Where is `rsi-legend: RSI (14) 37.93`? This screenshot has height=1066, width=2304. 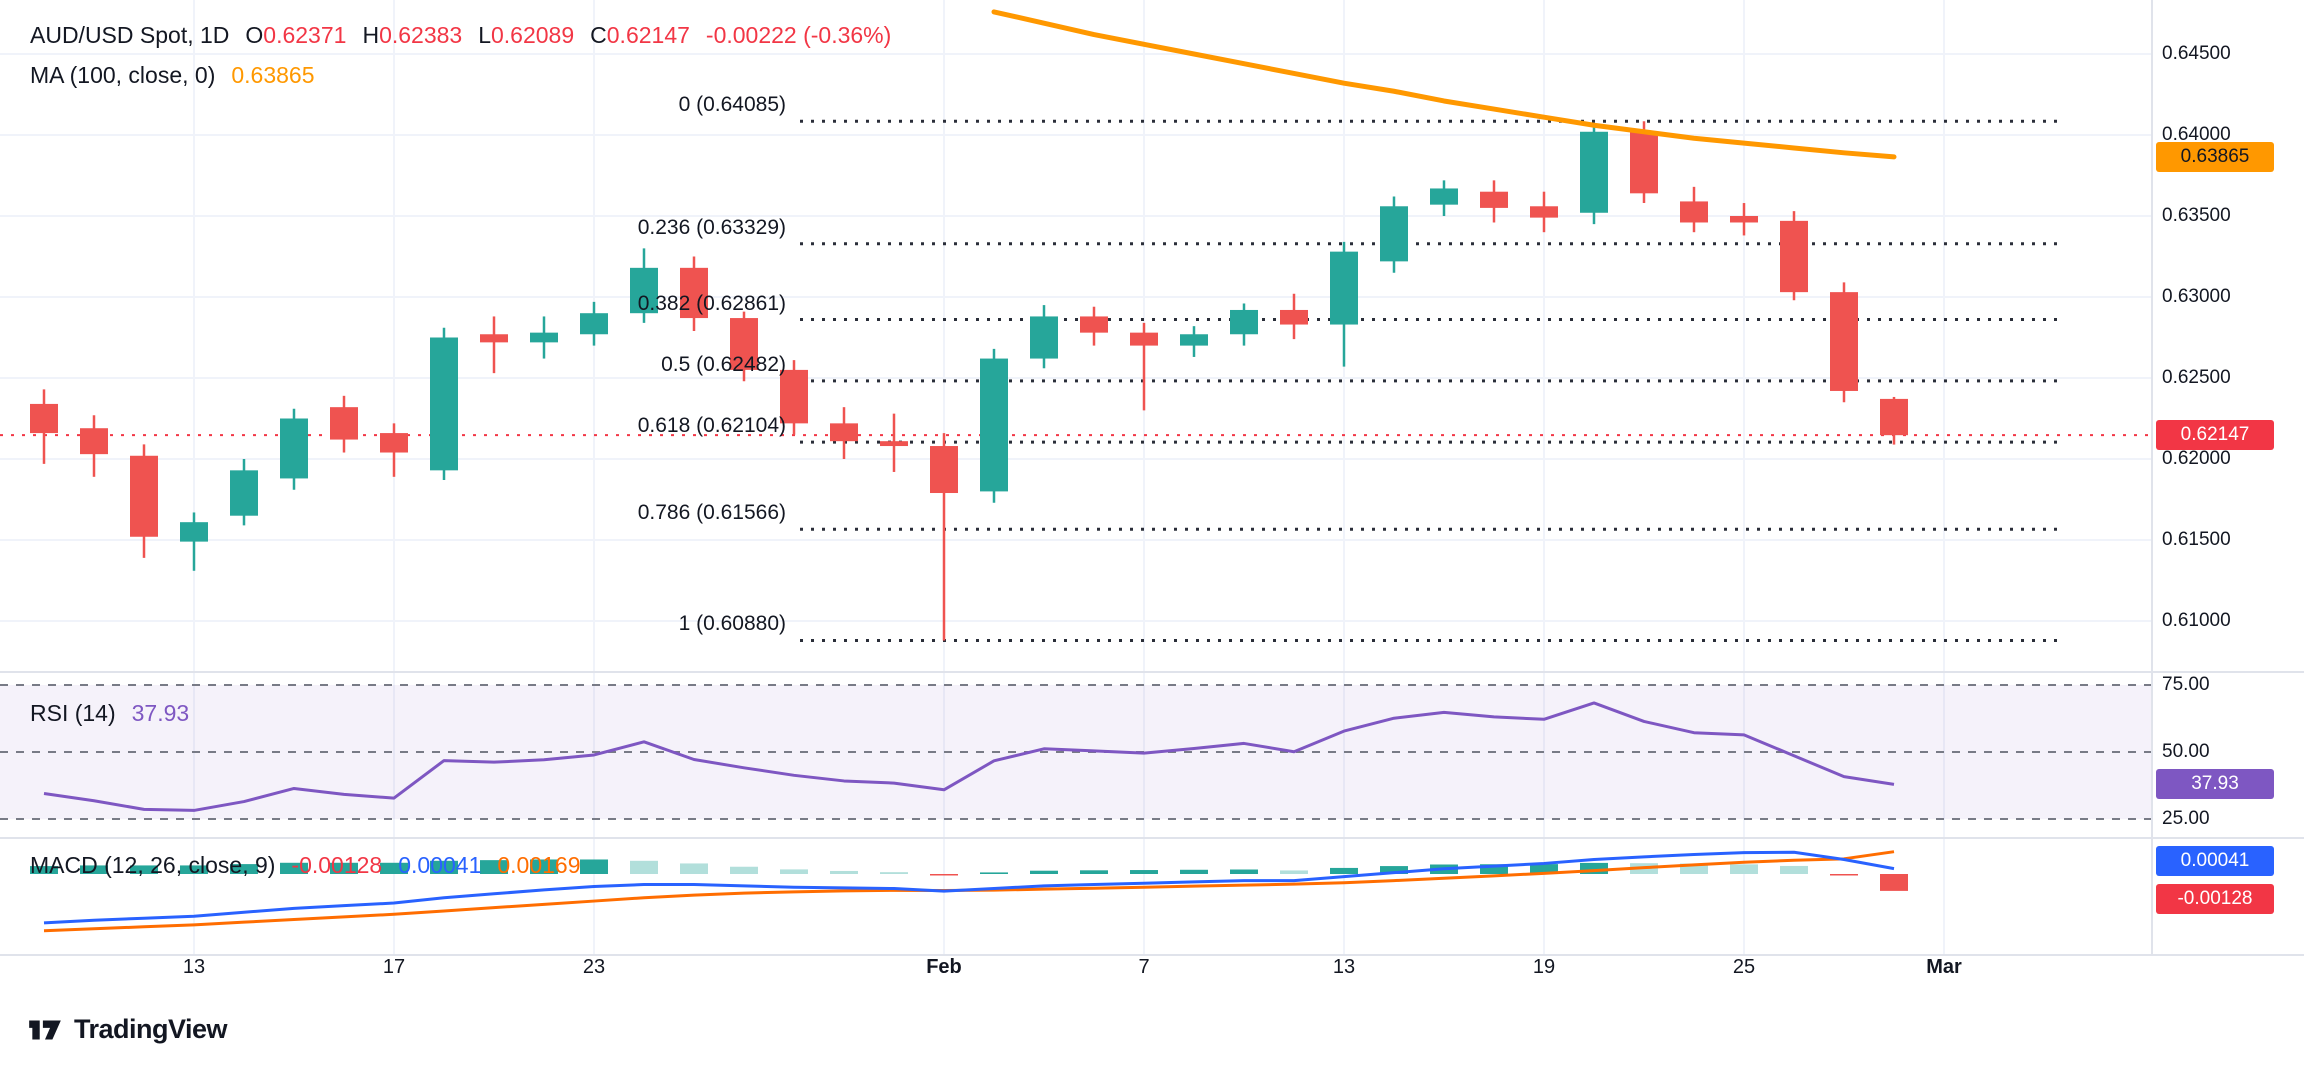
rsi-legend: RSI (14) 37.93 is located at coordinates (117, 713).